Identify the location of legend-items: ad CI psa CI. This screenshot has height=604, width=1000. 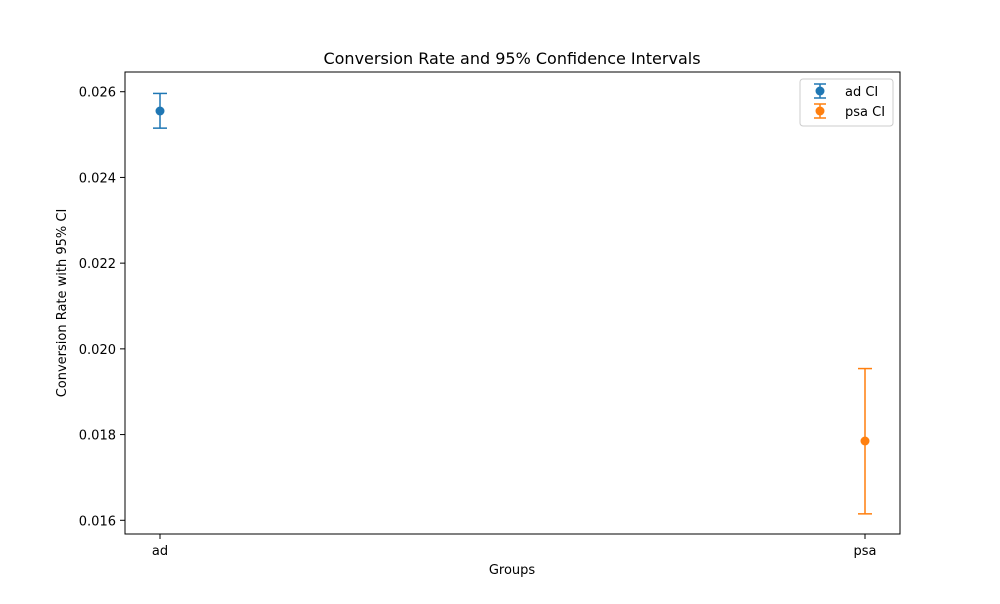
(849, 101).